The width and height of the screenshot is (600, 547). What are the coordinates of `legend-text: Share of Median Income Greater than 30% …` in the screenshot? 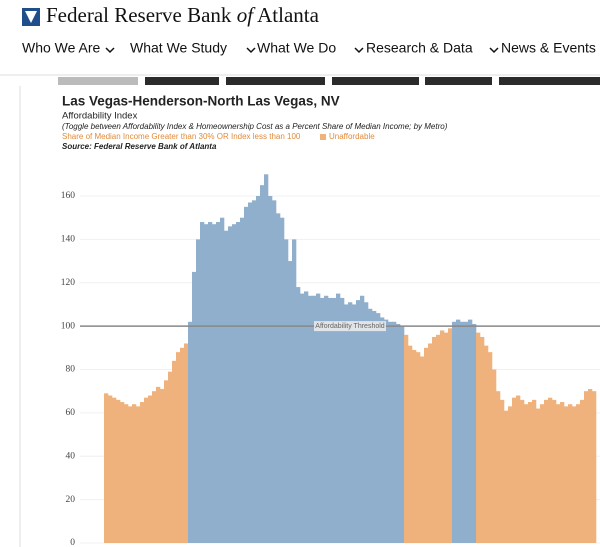 It's located at (181, 136).